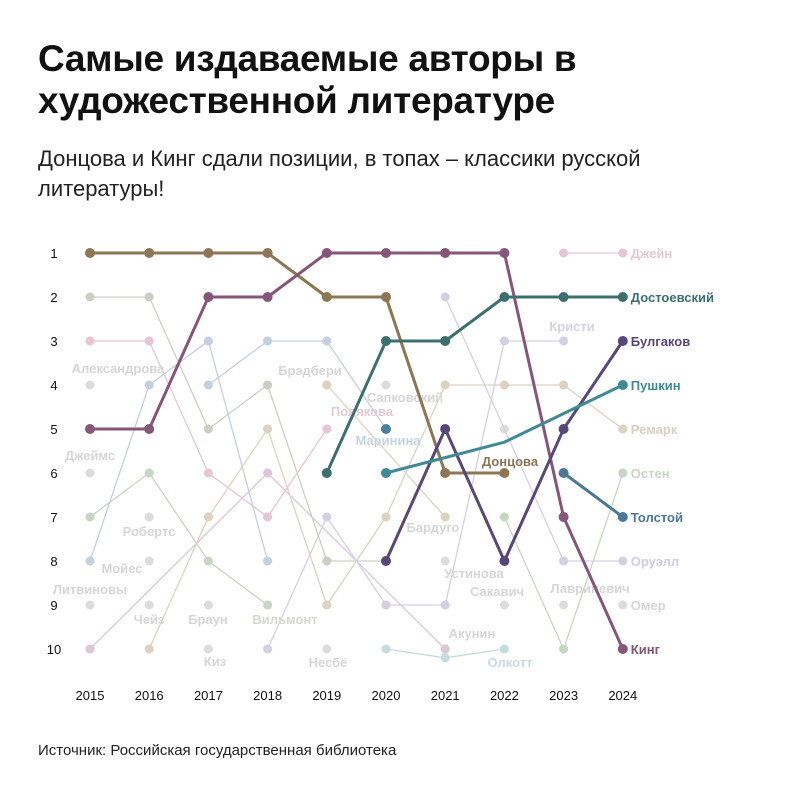 The width and height of the screenshot is (800, 800). Describe the element at coordinates (53, 473) in the screenshot. I see `y-tick-label: 6` at that location.